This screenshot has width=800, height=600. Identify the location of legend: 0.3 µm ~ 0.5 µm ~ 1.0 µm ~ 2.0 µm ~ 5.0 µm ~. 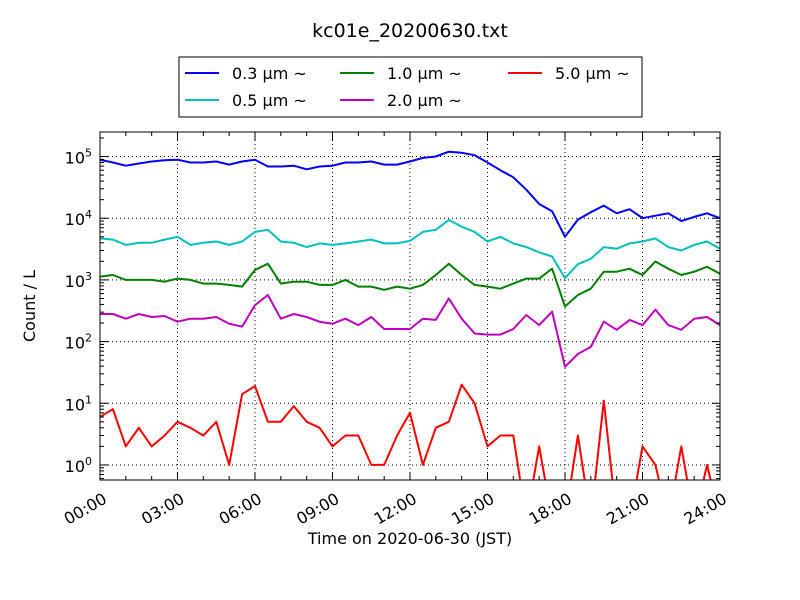
(410, 87).